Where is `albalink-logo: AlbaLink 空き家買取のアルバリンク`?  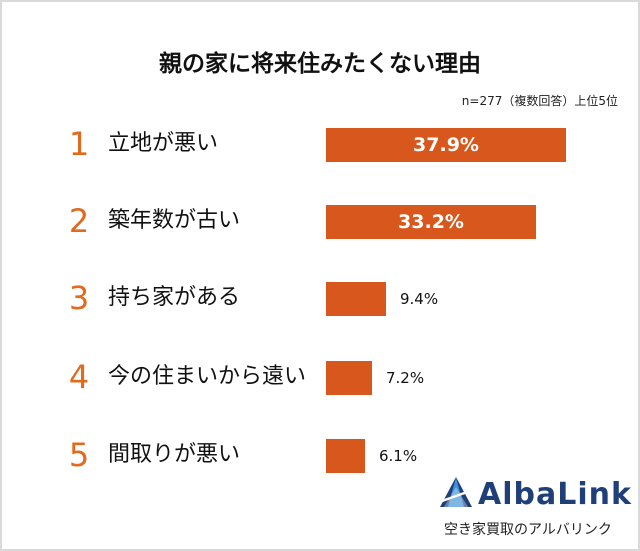
albalink-logo: AlbaLink 空き家買取のアルバリンク is located at coordinates (534, 508).